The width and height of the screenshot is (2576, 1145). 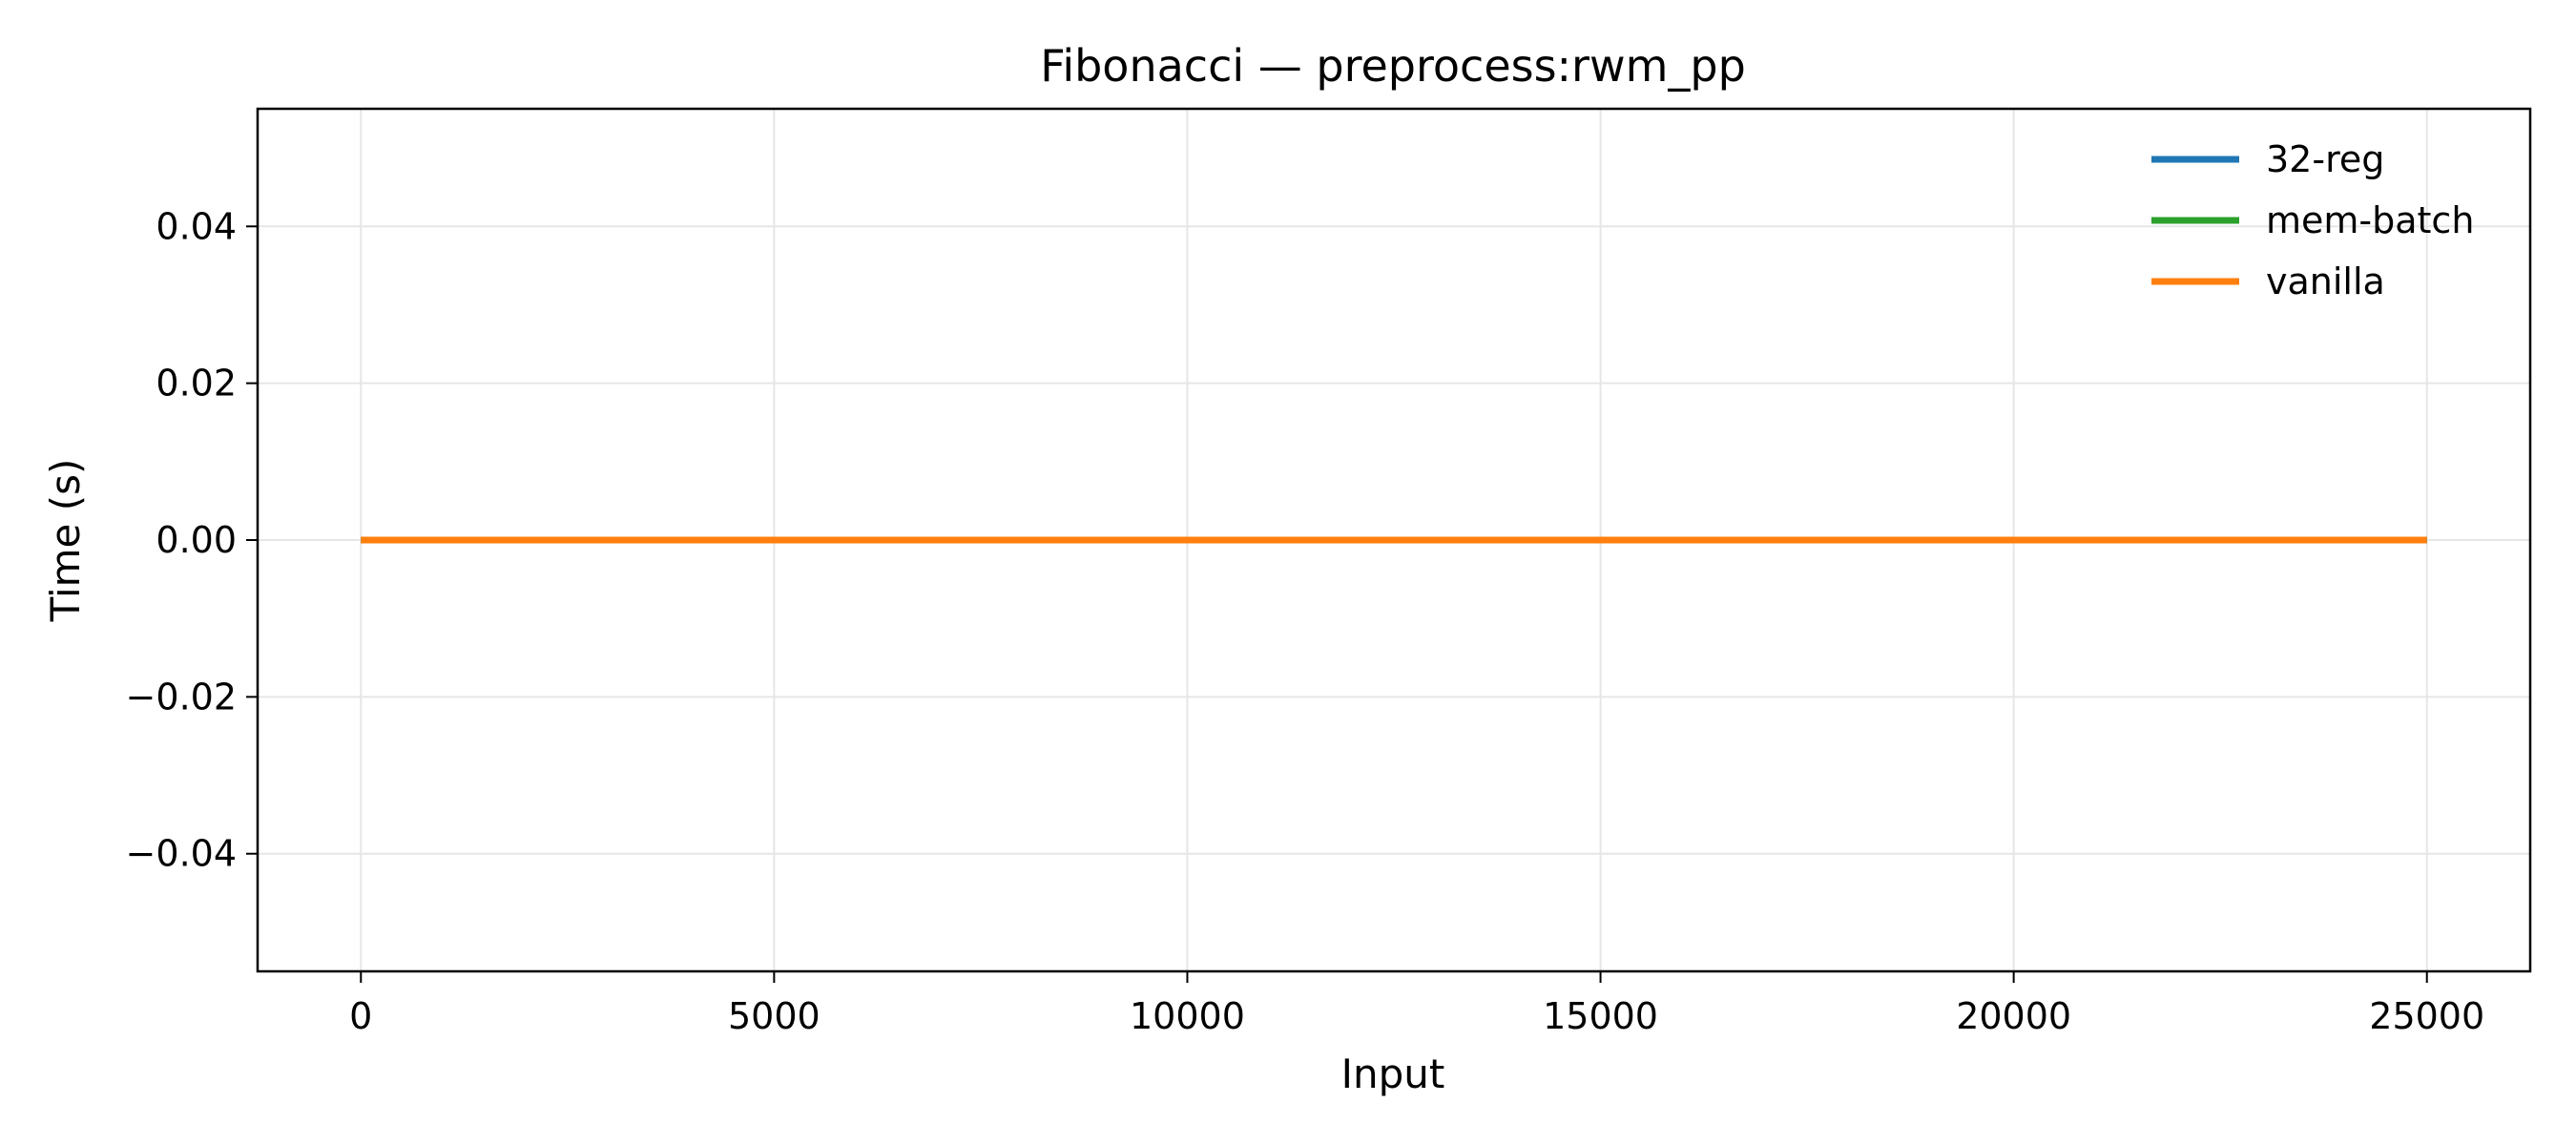 I want to click on legend-label: mem-batch, so click(x=2370, y=220).